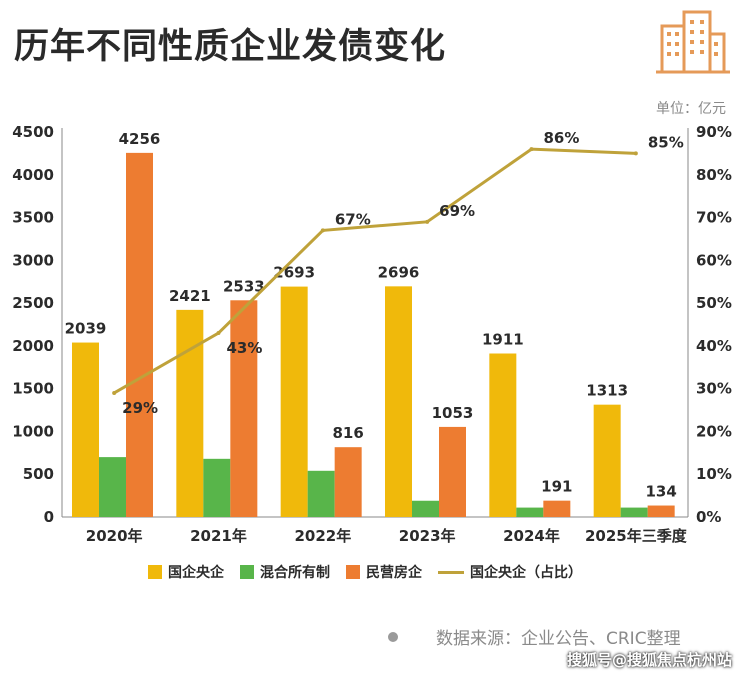 Image resolution: width=740 pixels, height=676 pixels. I want to click on legend-label-mixed: 混合所有制, so click(295, 573).